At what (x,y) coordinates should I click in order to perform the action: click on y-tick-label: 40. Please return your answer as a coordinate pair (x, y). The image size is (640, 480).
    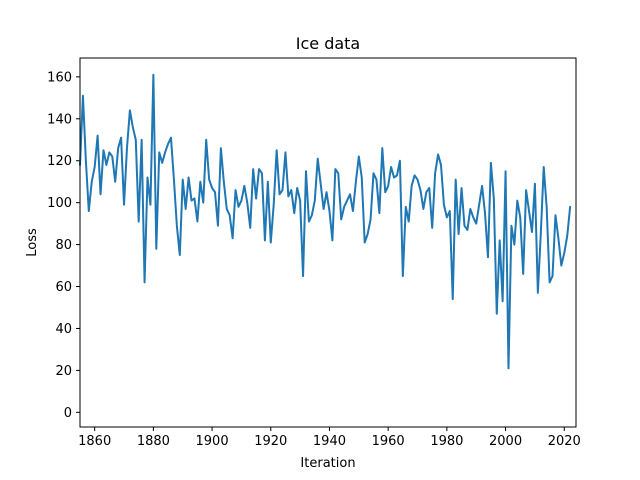
    Looking at the image, I should click on (63, 329).